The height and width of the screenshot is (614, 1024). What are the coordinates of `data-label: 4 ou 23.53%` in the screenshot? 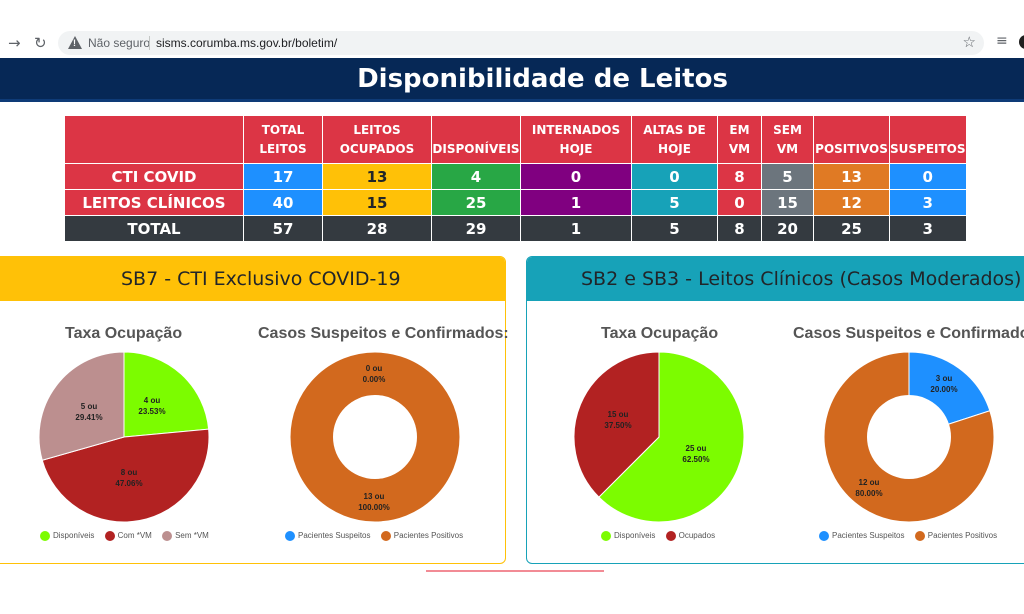 It's located at (152, 406).